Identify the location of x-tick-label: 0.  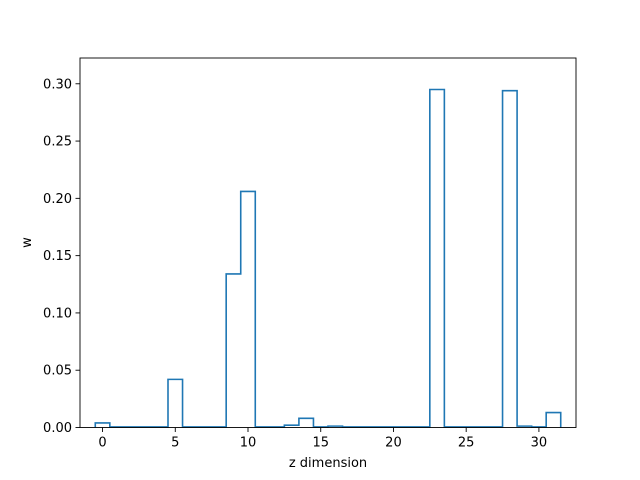
(102, 443).